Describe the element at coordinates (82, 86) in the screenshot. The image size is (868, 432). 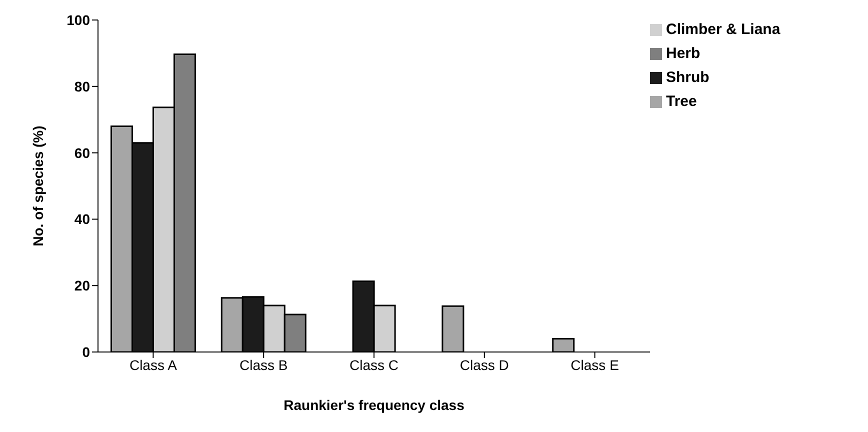
I see `y-tick-label: 80` at that location.